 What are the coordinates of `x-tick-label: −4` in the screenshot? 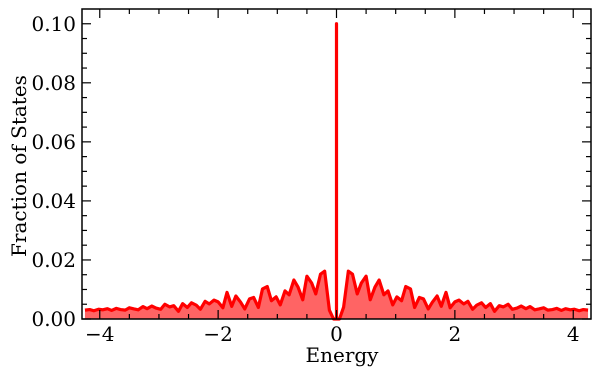 It's located at (99, 334).